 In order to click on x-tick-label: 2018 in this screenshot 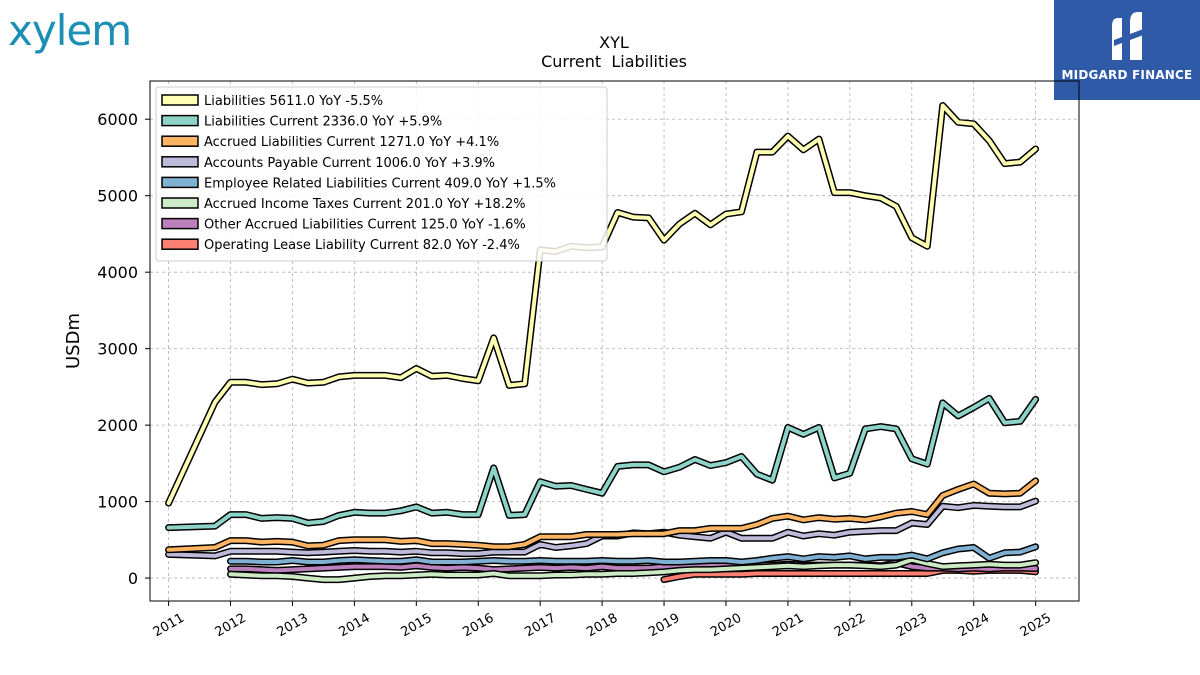, I will do `click(602, 626)`.